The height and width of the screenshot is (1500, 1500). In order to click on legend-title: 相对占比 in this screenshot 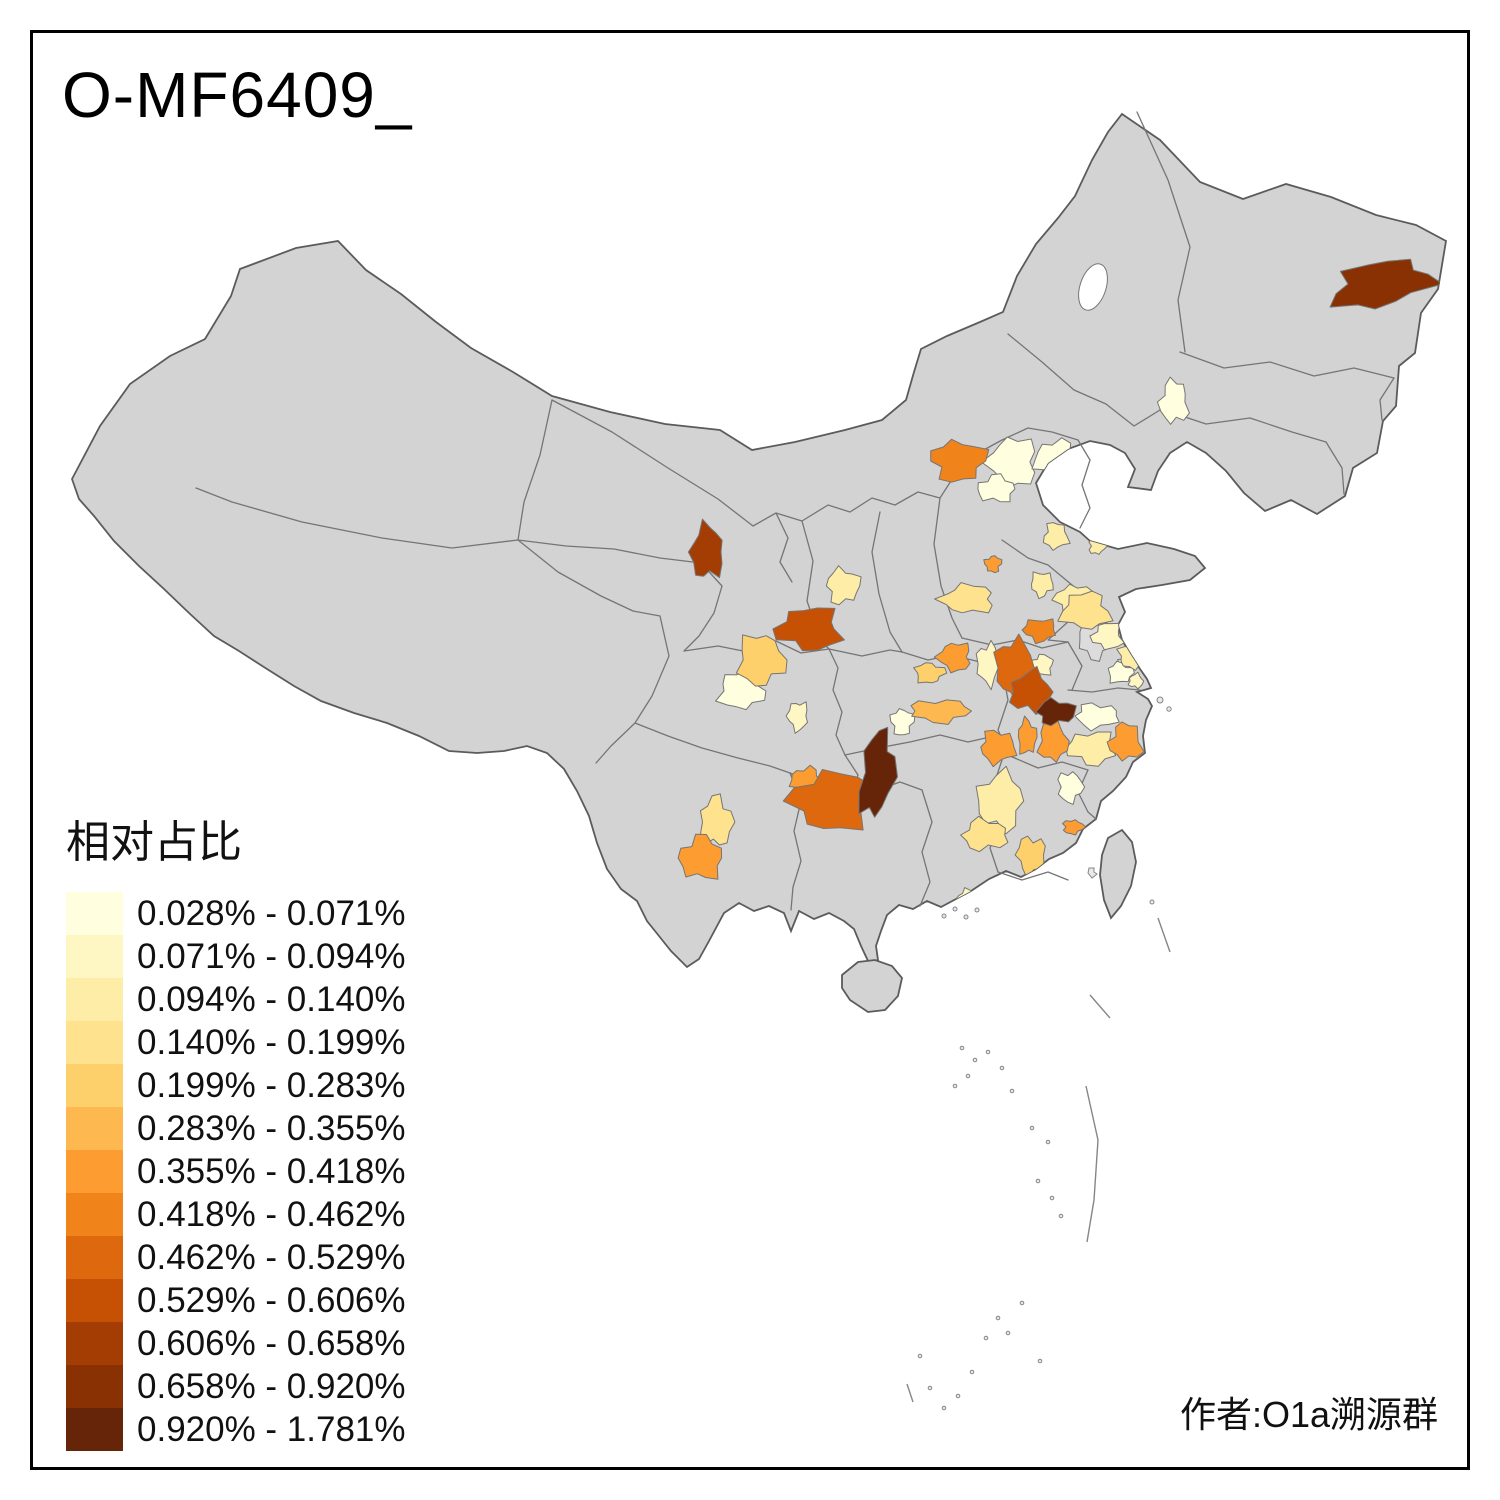, I will do `click(154, 842)`.